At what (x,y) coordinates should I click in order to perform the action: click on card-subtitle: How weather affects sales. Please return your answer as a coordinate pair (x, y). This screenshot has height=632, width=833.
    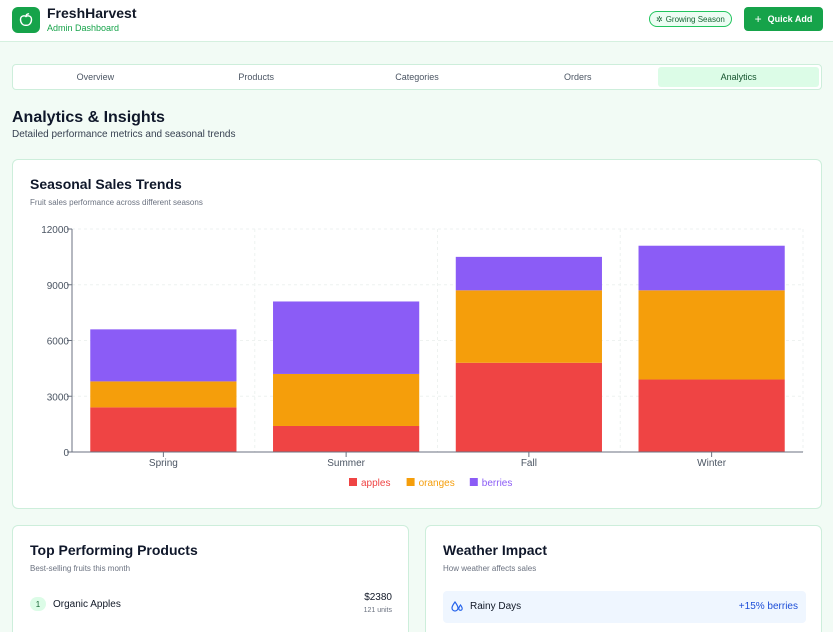
    Looking at the image, I should click on (490, 568).